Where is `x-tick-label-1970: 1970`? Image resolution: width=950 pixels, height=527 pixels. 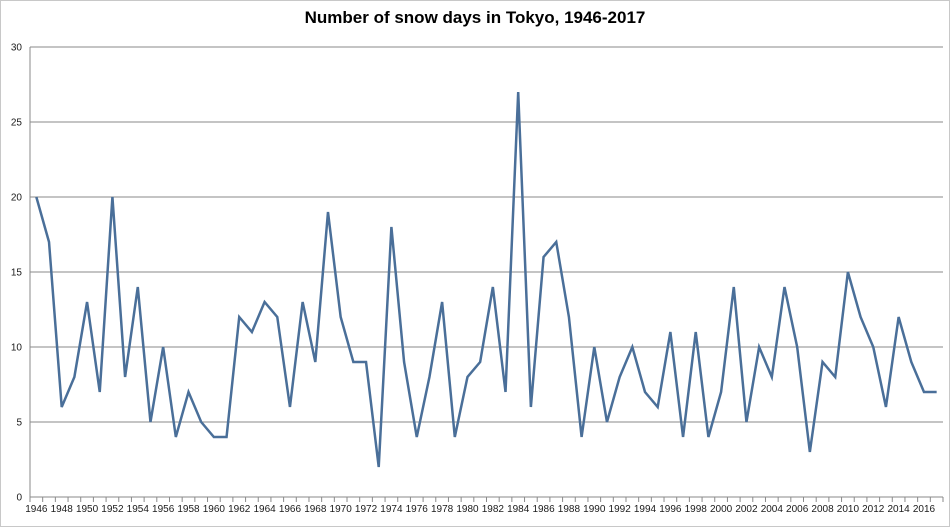
x-tick-label-1970: 1970 is located at coordinates (341, 509).